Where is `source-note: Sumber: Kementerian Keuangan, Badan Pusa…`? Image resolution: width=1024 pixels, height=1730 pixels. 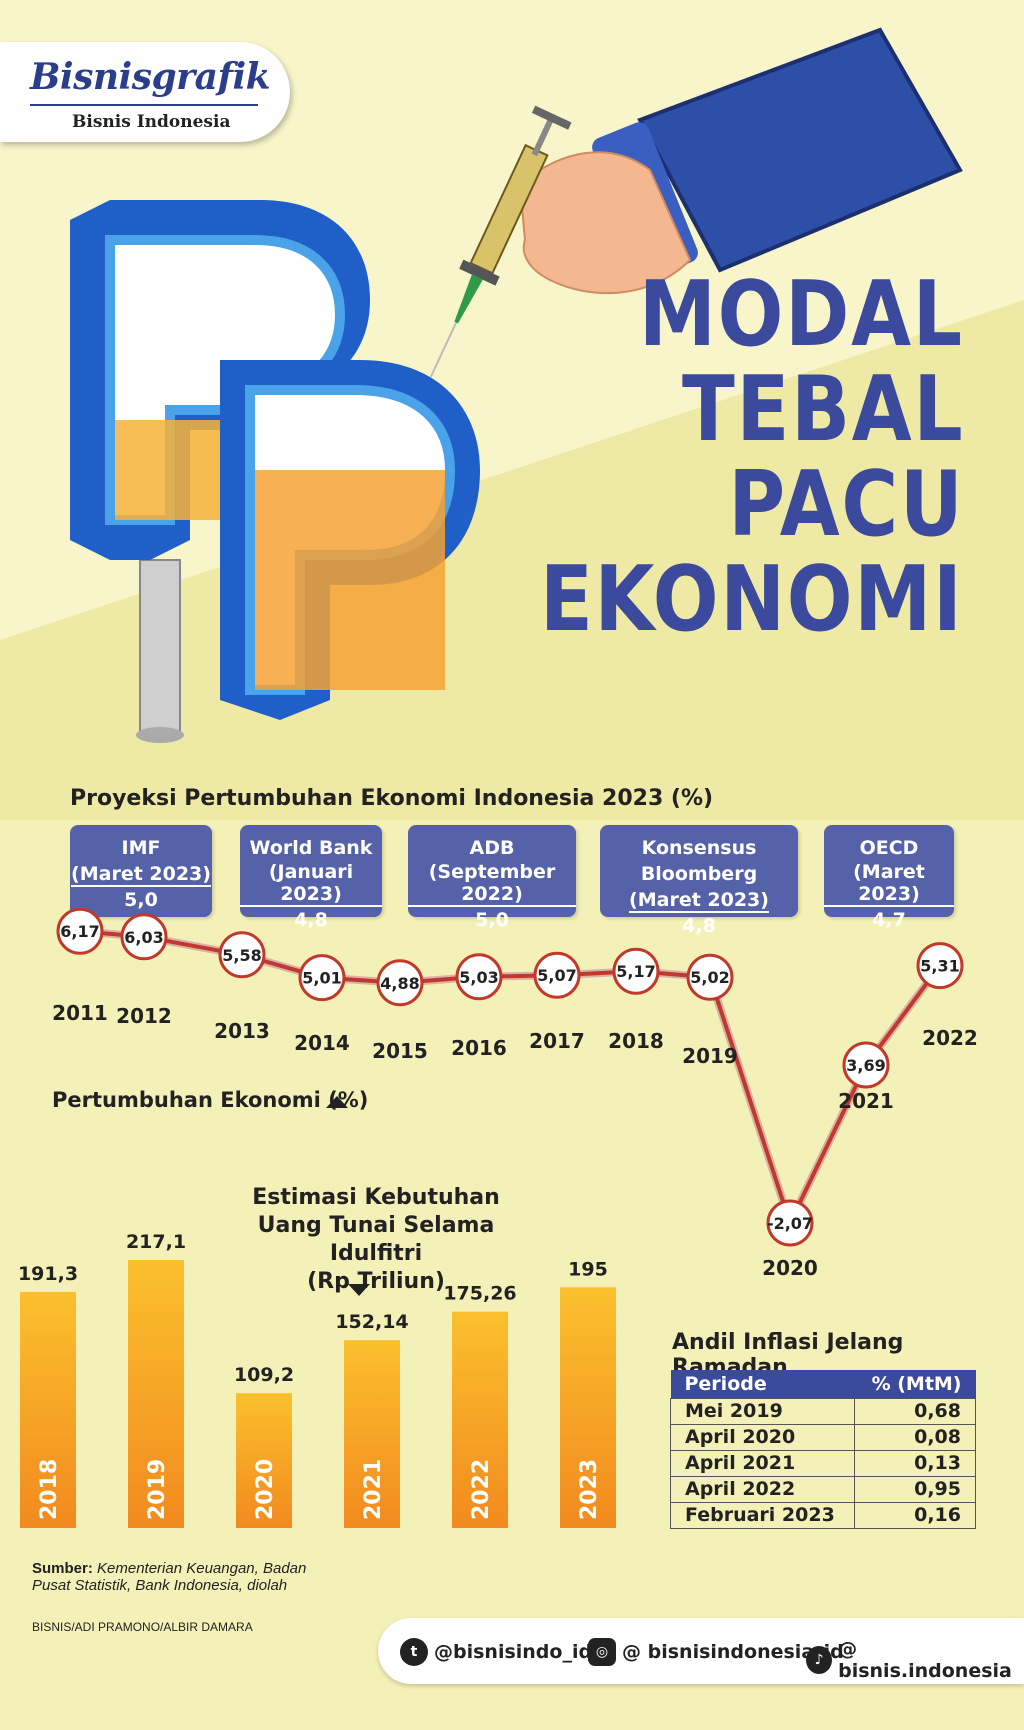
source-note: Sumber: Kementerian Keuangan, Badan Pusa… is located at coordinates (182, 1577).